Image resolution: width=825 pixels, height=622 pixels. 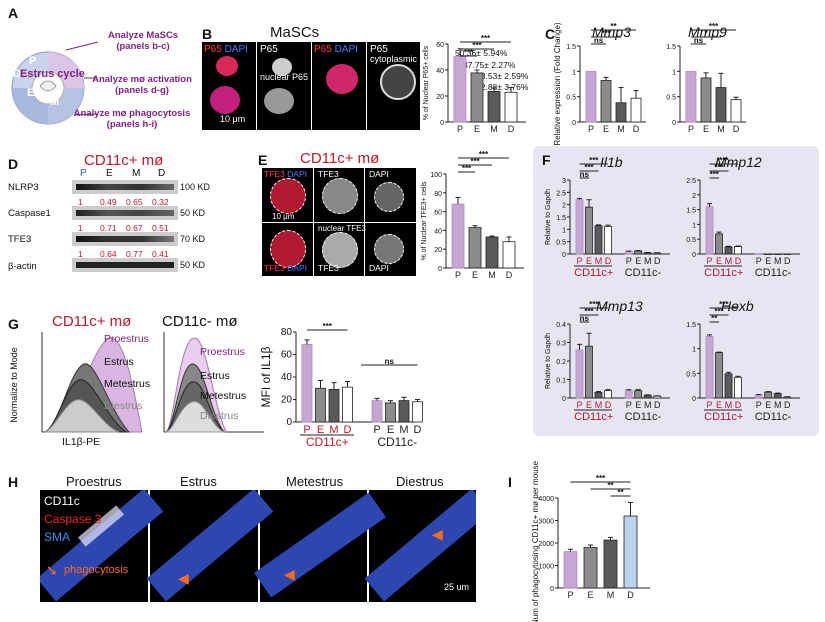 I want to click on panel-b-title: MaSCs, so click(x=295, y=32).